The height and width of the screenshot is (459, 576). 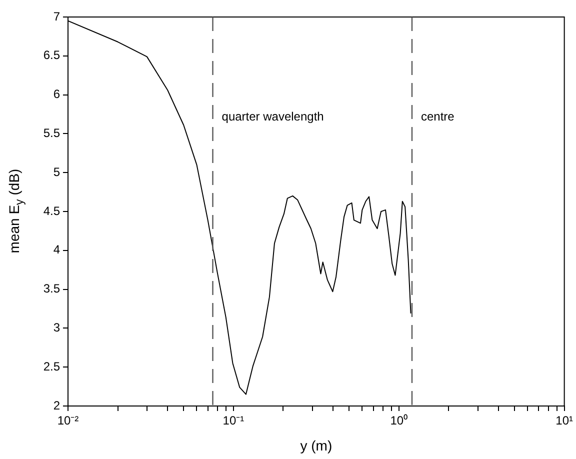 What do you see at coordinates (51, 289) in the screenshot?
I see `y-tick-label: 3.5` at bounding box center [51, 289].